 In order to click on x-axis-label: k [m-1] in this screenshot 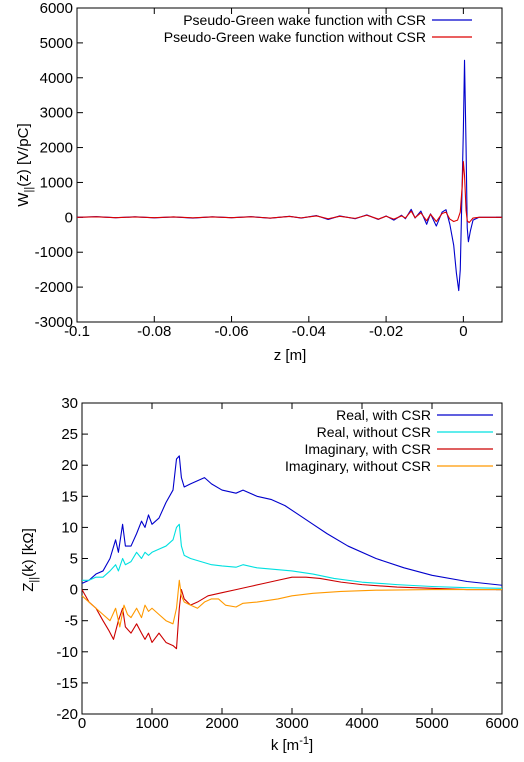, I will do `click(292, 744)`.